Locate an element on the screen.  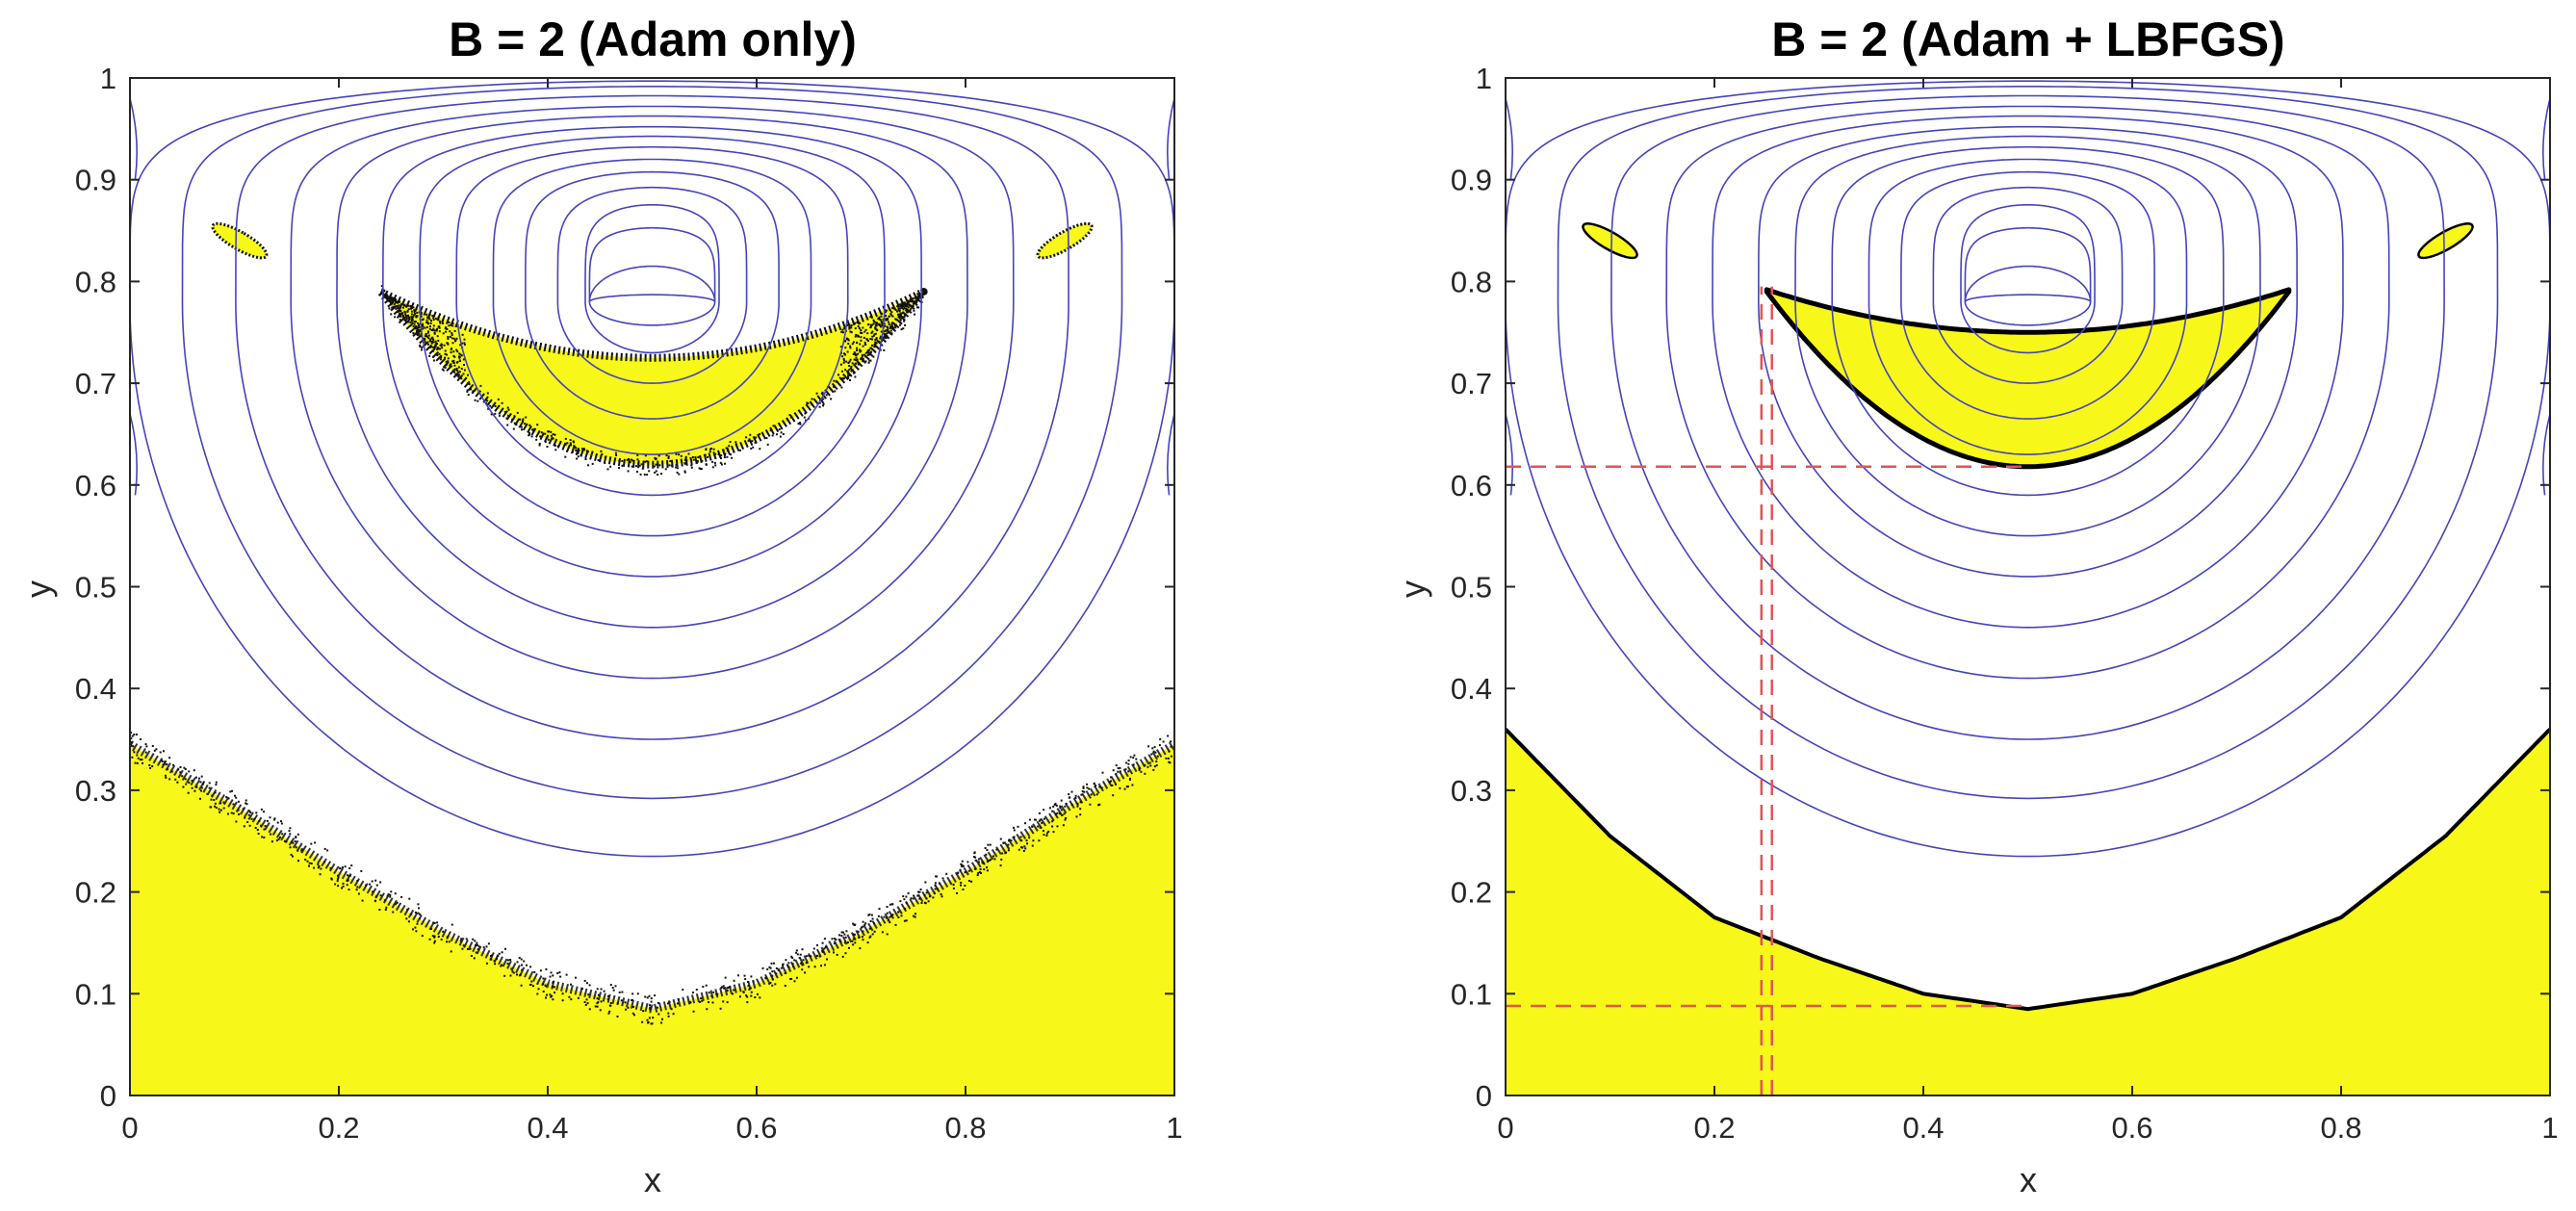
y-tick-label: 0.4 is located at coordinates (1471, 689).